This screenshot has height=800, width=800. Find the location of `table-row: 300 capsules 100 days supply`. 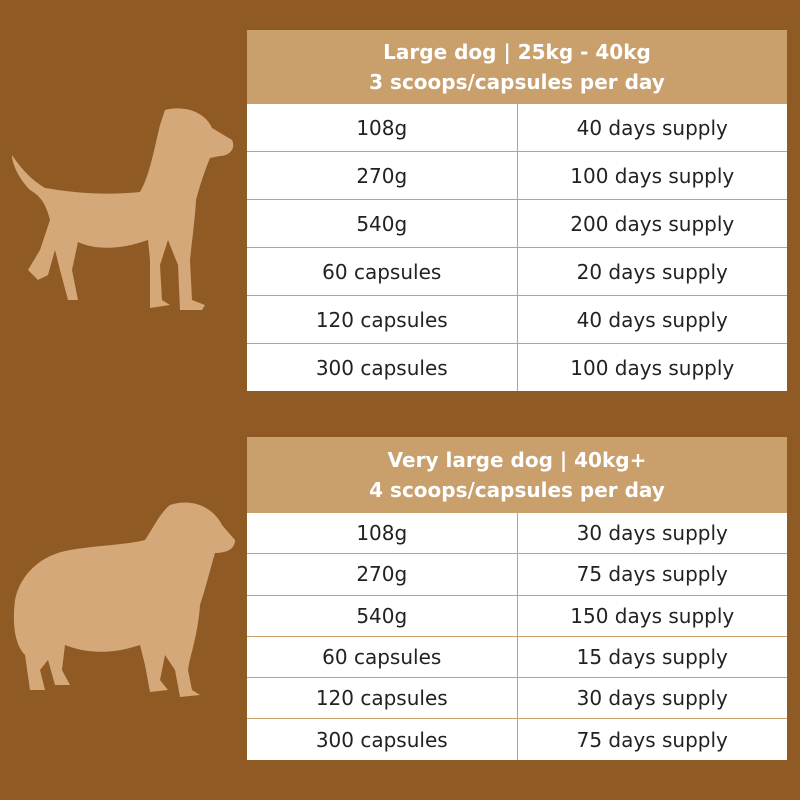

table-row: 300 capsules 100 days supply is located at coordinates (517, 367).